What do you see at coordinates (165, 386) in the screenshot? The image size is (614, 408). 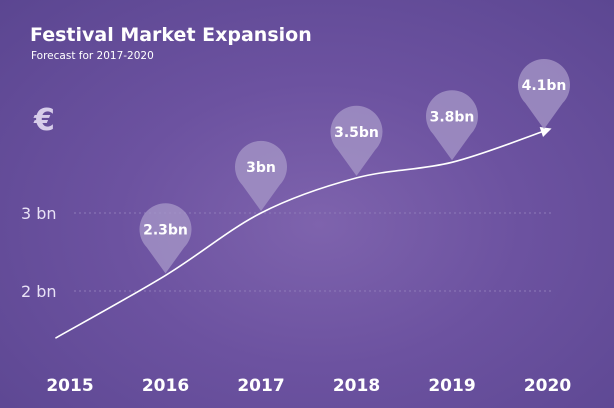 I see `x-tick-label: 2016` at bounding box center [165, 386].